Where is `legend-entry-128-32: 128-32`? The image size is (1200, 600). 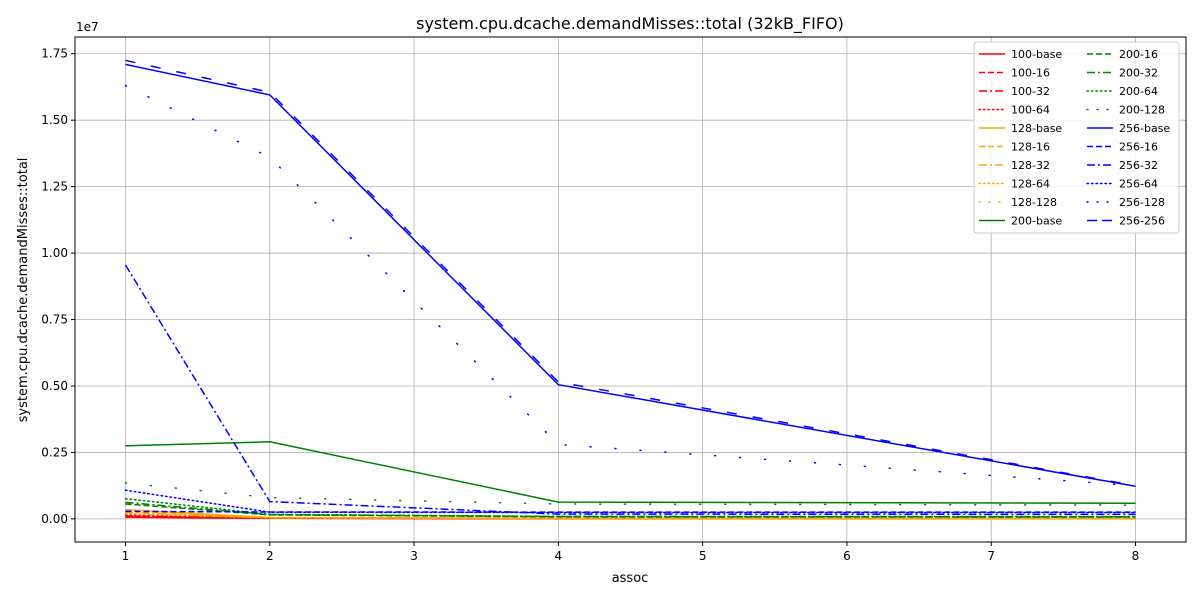
legend-entry-128-32: 128-32 is located at coordinates (1014, 165).